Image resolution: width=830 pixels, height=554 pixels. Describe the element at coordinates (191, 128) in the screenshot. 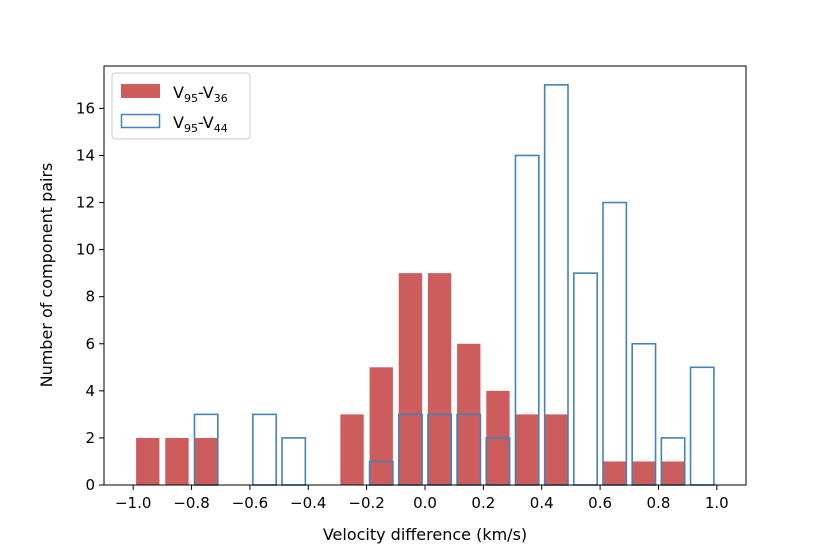

I see `legend-label-v95-v44-sub1: 95` at that location.